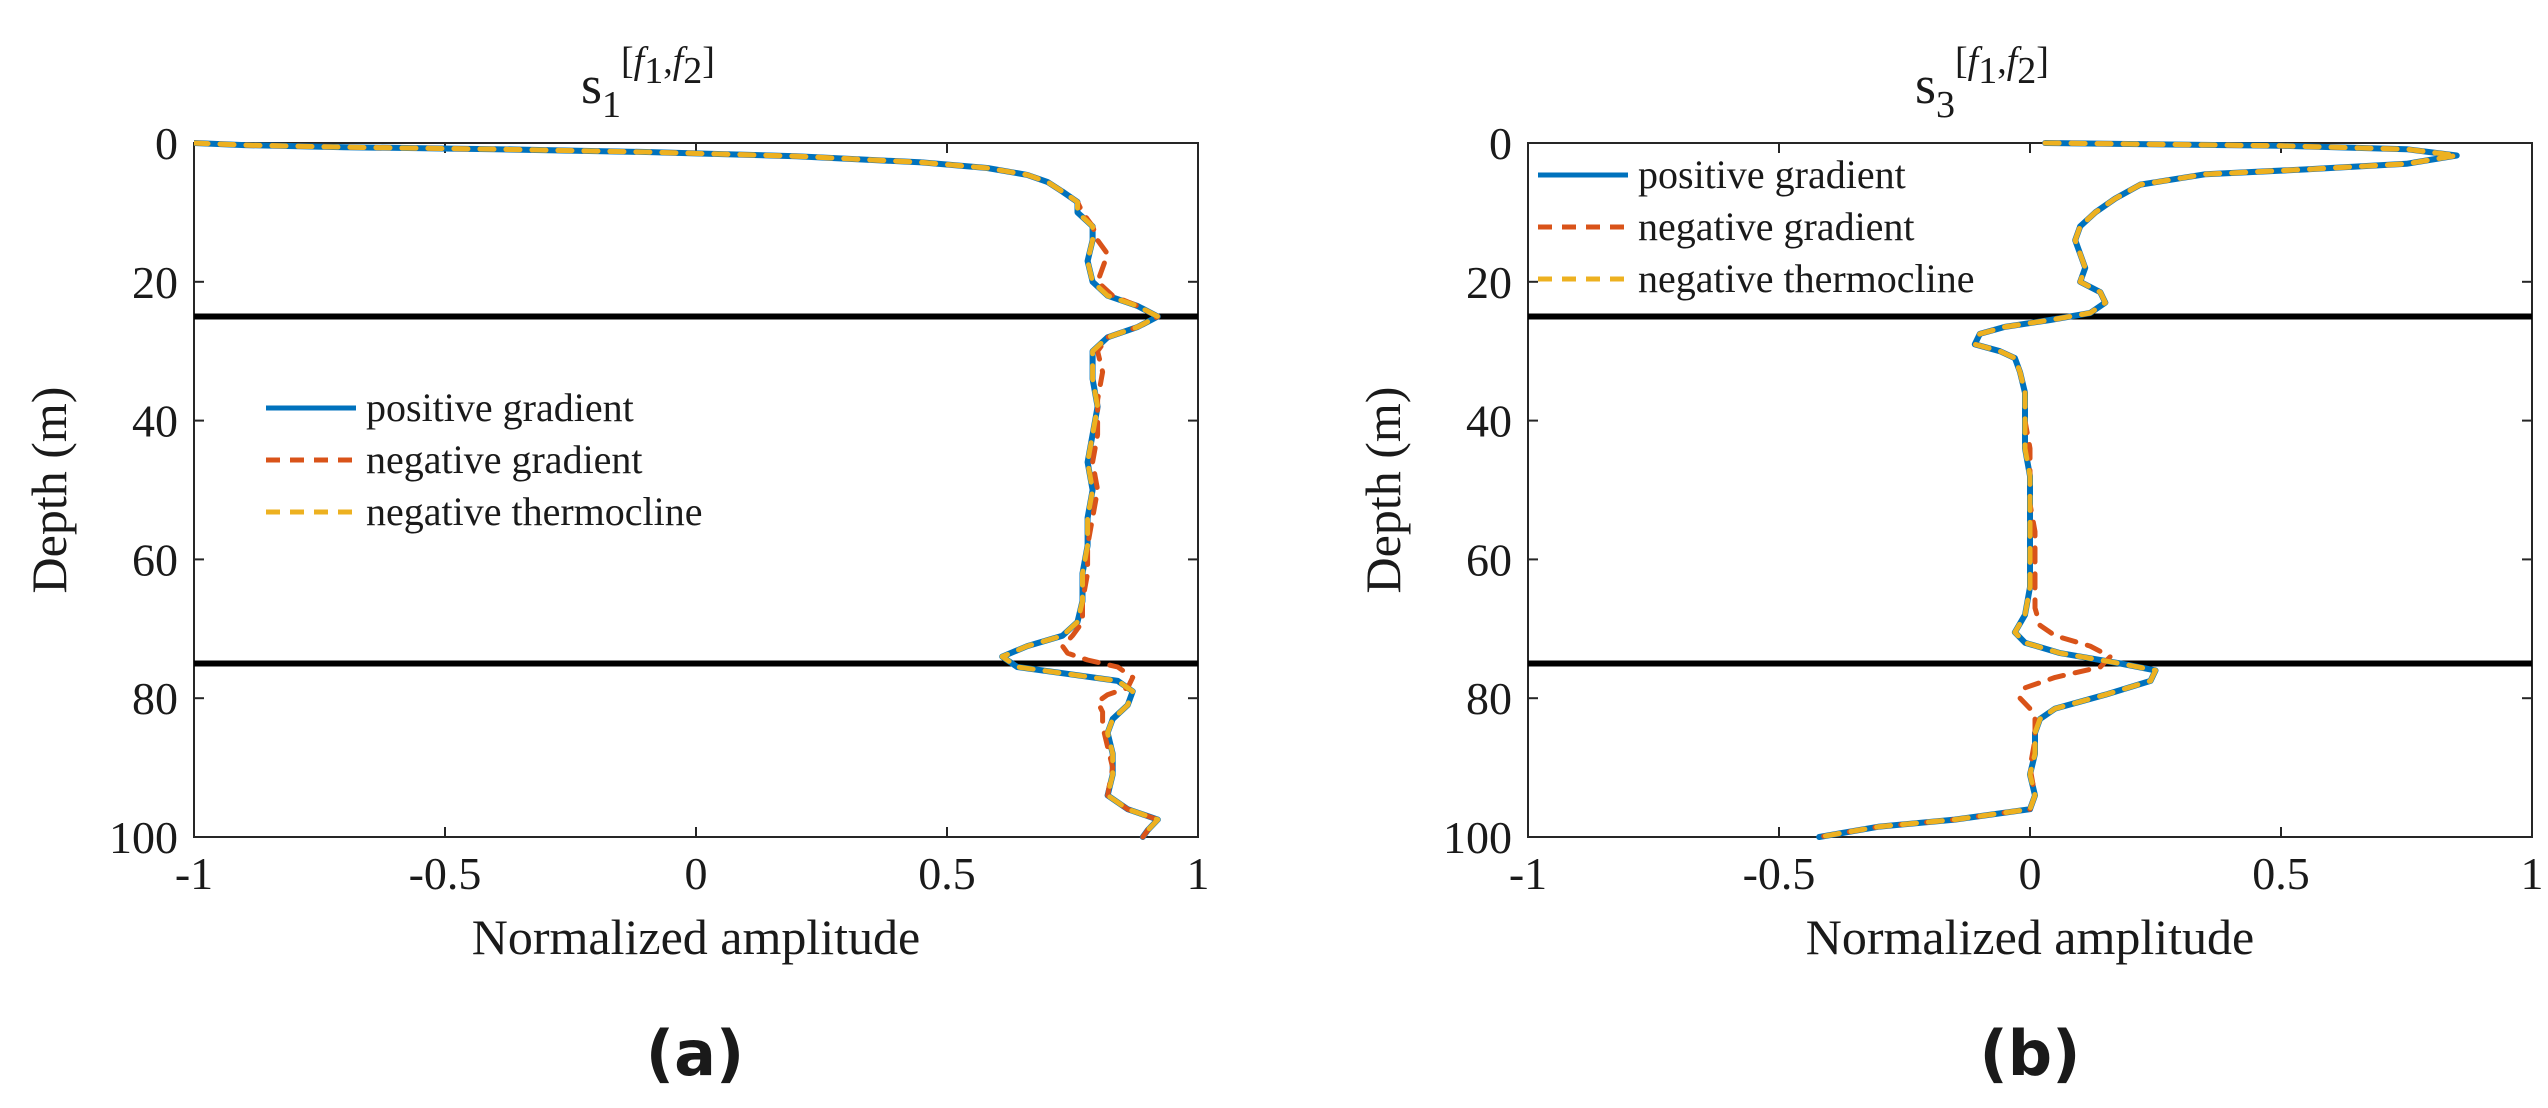 The width and height of the screenshot is (2548, 1108). I want to click on chart-title: s3[f1,f2], so click(1982, 83).